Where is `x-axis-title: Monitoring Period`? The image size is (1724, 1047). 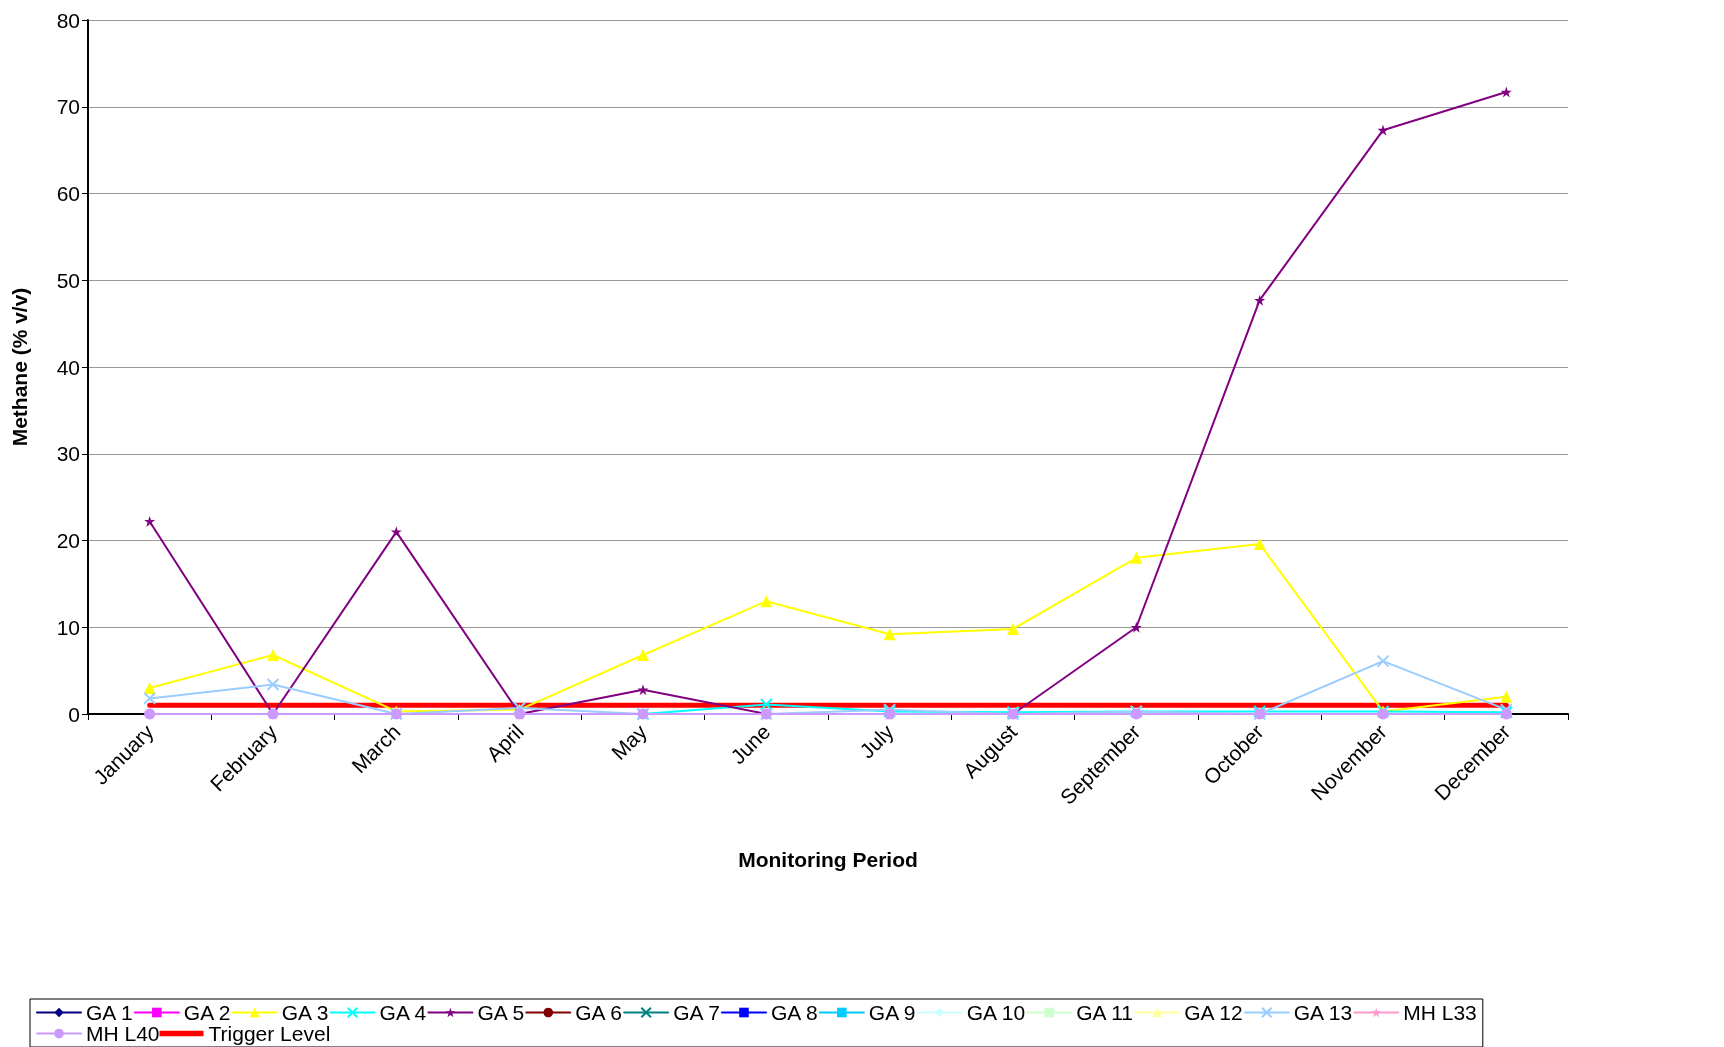 x-axis-title: Monitoring Period is located at coordinates (828, 859).